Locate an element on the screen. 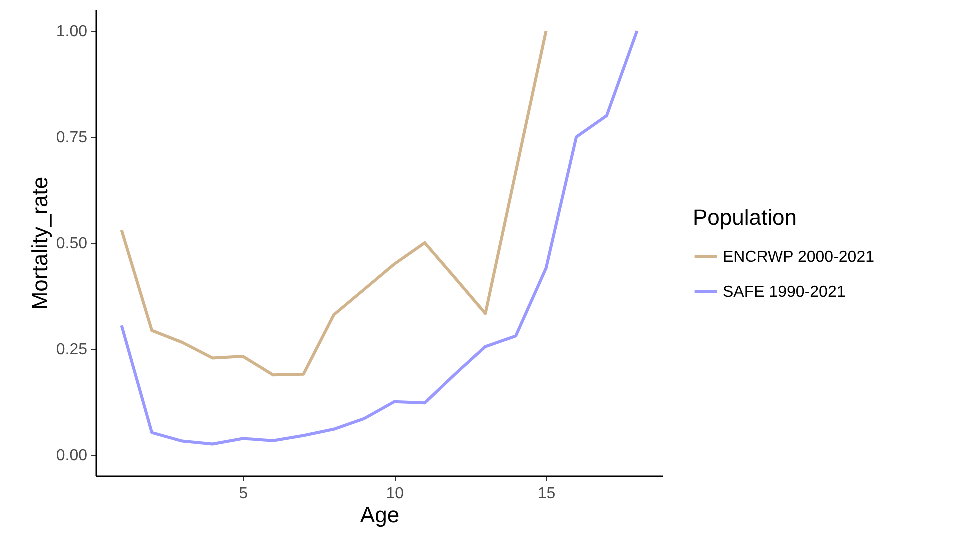  x-axis-title: Age is located at coordinates (380, 515).